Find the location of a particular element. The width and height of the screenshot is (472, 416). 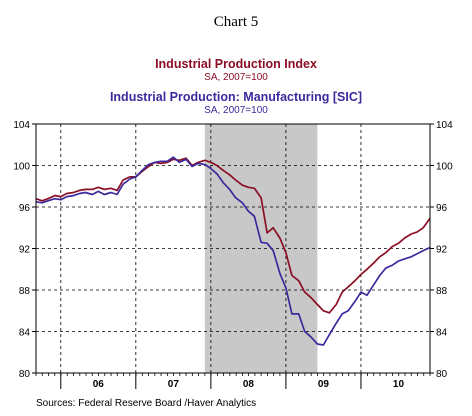

chart-title: Industrial Production Index is located at coordinates (236, 64).